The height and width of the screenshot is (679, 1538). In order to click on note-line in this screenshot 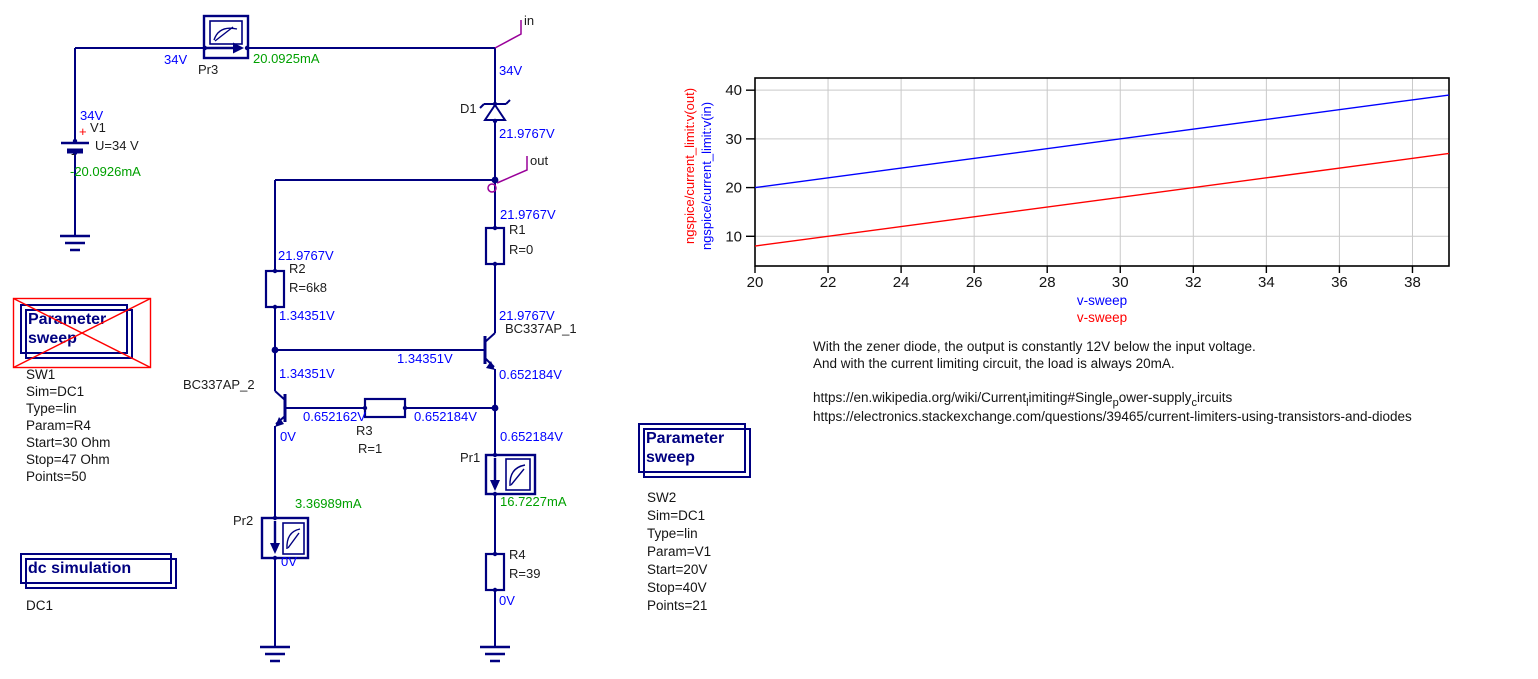, I will do `click(1112, 380)`.